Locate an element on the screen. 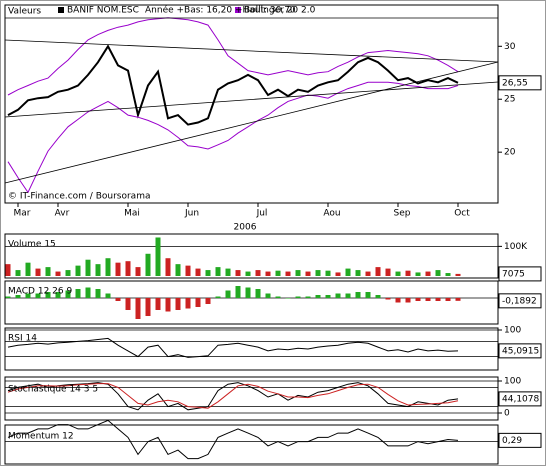 Image resolution: width=546 pixels, height=466 pixels. panel-title: Momentum 12 is located at coordinates (41, 437).